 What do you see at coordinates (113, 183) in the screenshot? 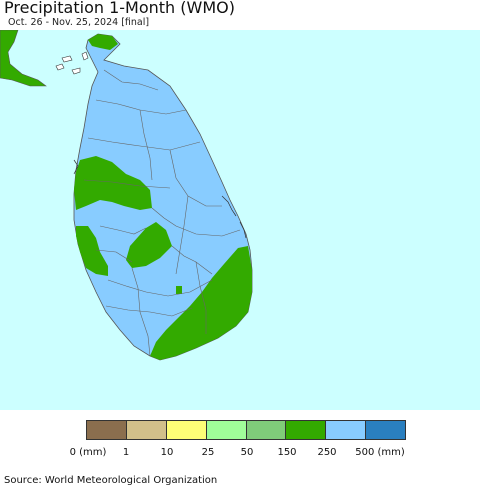
I see `northwest-green-zone` at bounding box center [113, 183].